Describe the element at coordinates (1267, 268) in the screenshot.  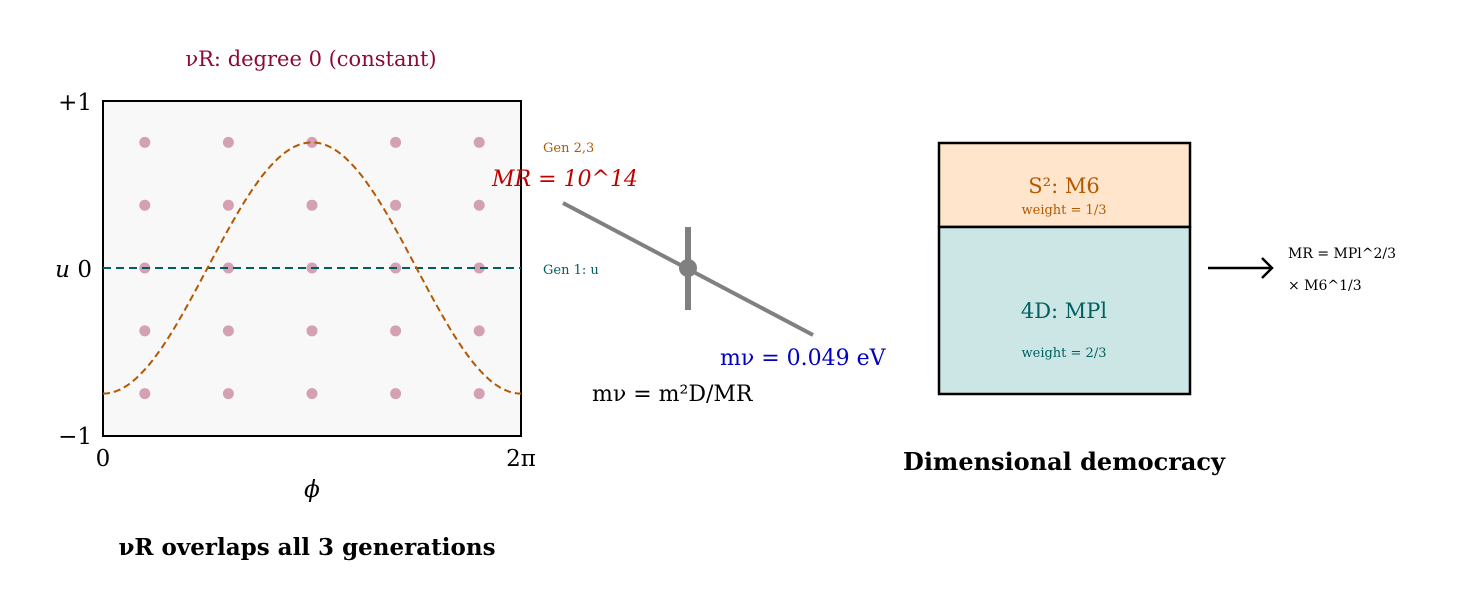
I see `arrowhead-icon` at that location.